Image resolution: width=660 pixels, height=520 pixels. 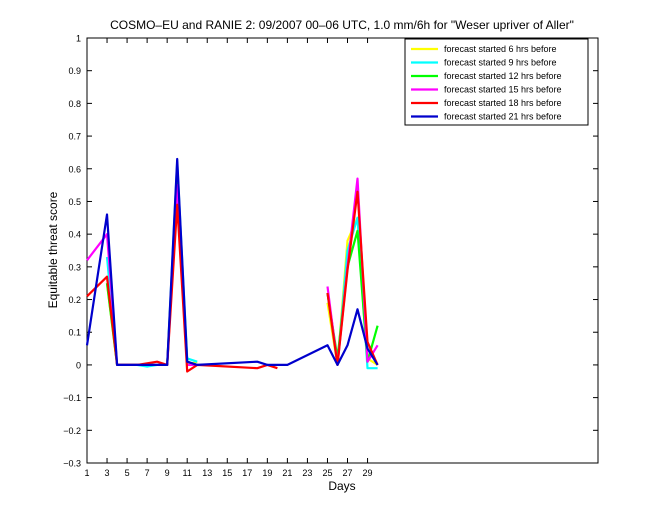 I want to click on y-tick-label: 0, so click(x=78, y=365).